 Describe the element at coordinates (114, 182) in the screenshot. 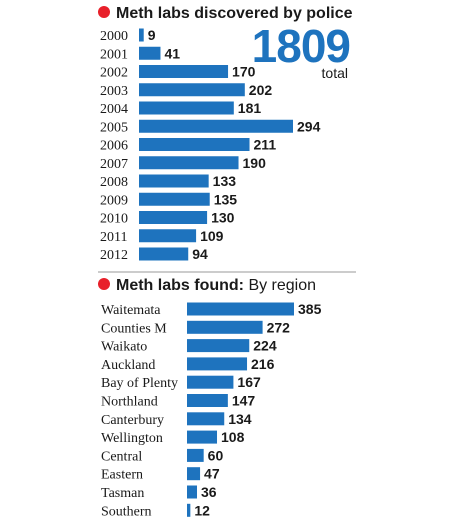

I see `category-label: 2008` at that location.